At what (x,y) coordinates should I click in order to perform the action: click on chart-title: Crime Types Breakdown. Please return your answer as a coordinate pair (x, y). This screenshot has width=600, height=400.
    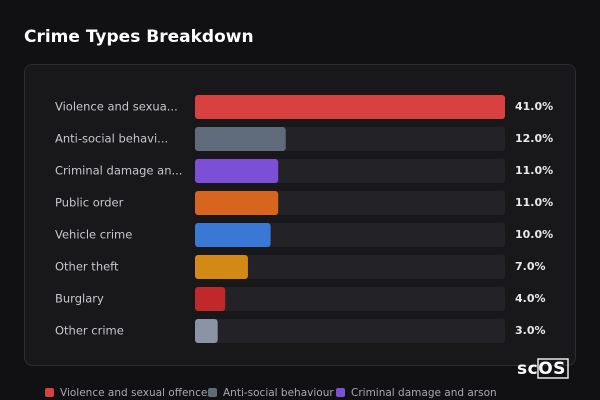
    Looking at the image, I should click on (139, 37).